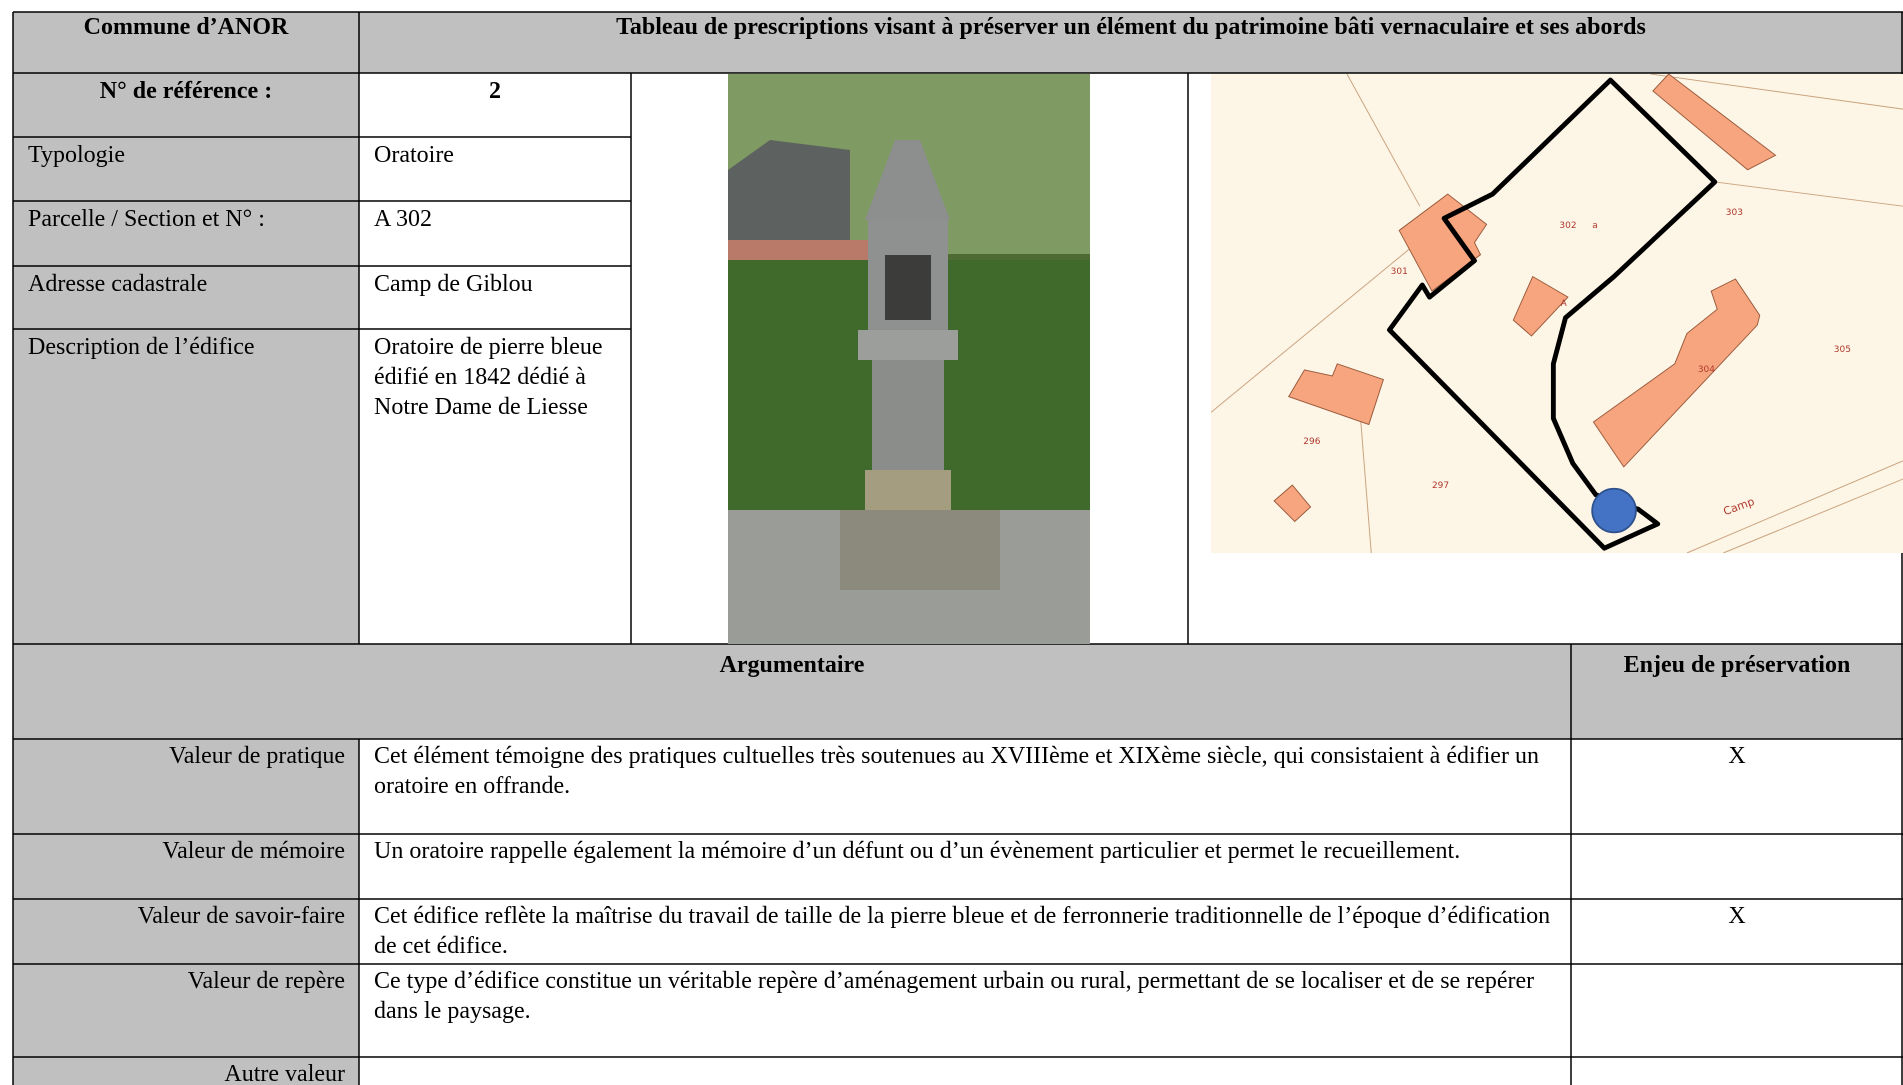  What do you see at coordinates (1737, 665) in the screenshot?
I see `column-header: Enjeu de préservation` at bounding box center [1737, 665].